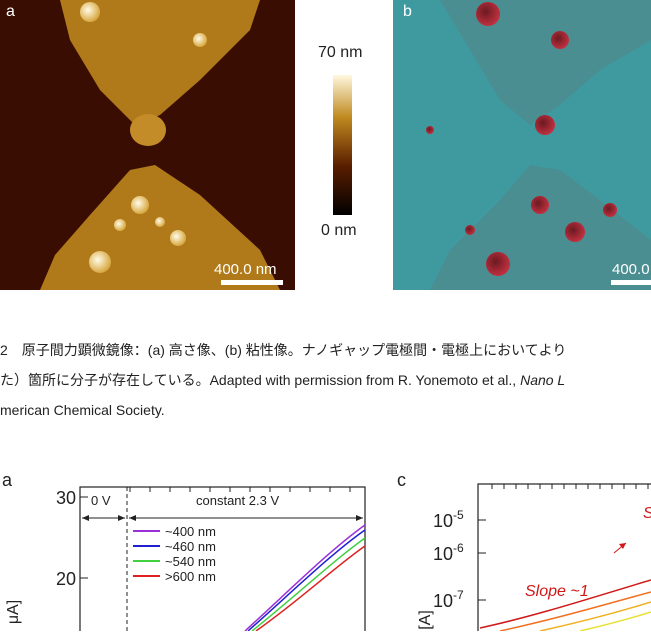 This screenshot has height=636, width=651. What do you see at coordinates (458, 548) in the screenshot?
I see `tick-exponent: -6` at bounding box center [458, 548].